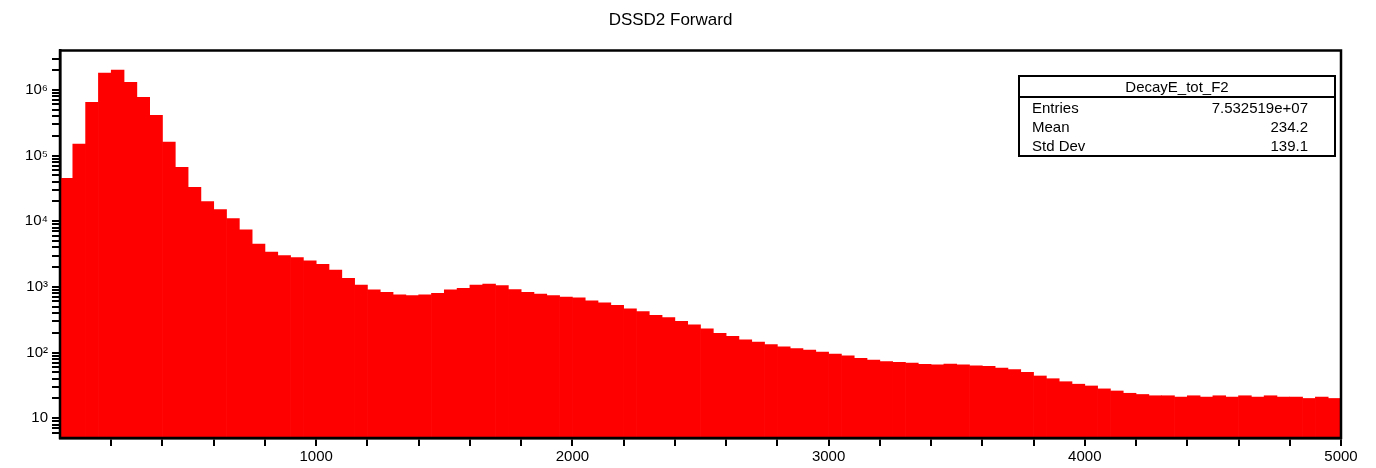  What do you see at coordinates (572, 456) in the screenshot?
I see `x-tick-label: 2000` at bounding box center [572, 456].